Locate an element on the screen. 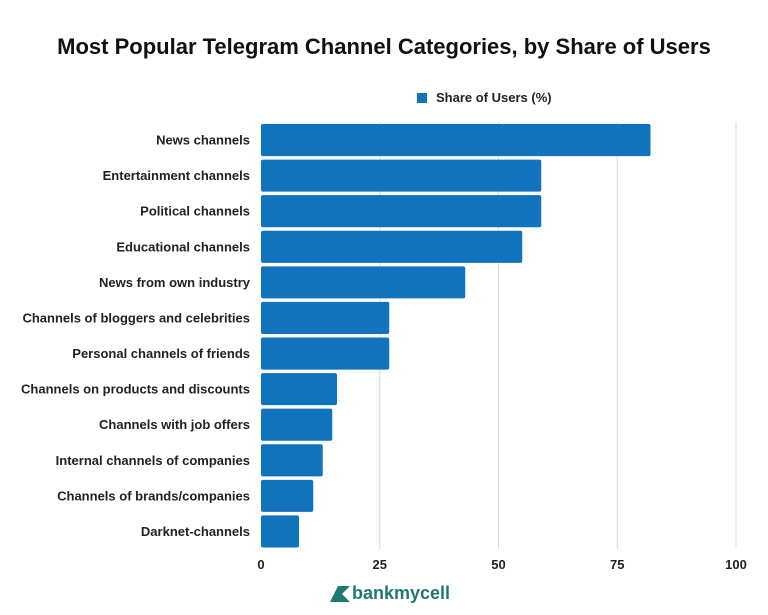 The image size is (768, 615). category-label: Channels of bloggers and celebrities is located at coordinates (136, 317).